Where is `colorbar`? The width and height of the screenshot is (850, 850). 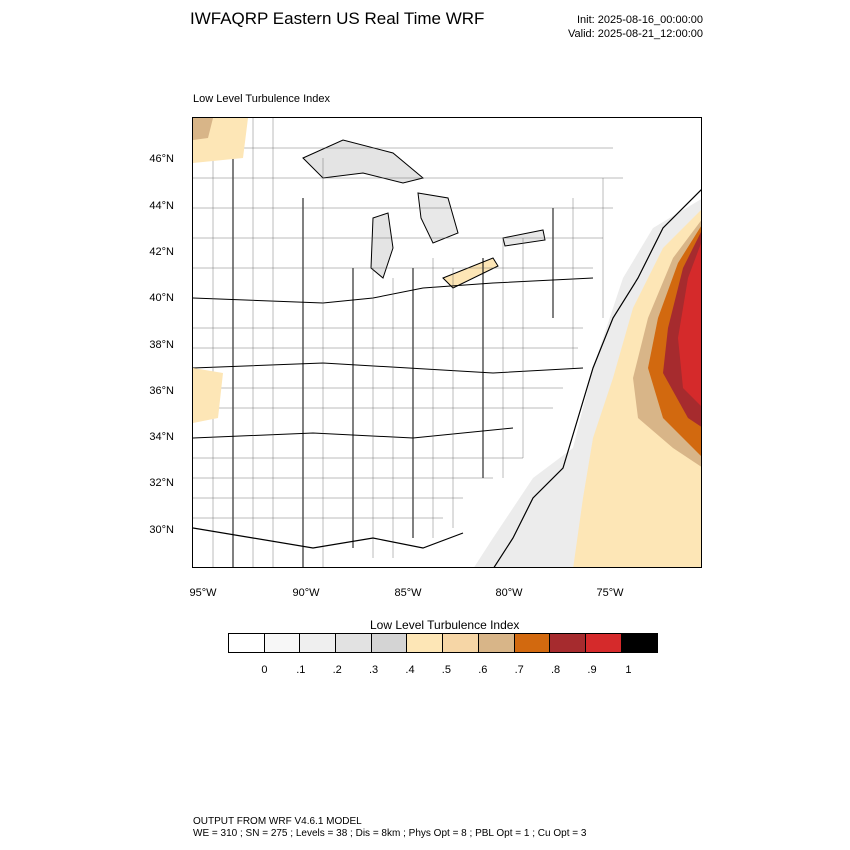 colorbar is located at coordinates (443, 643).